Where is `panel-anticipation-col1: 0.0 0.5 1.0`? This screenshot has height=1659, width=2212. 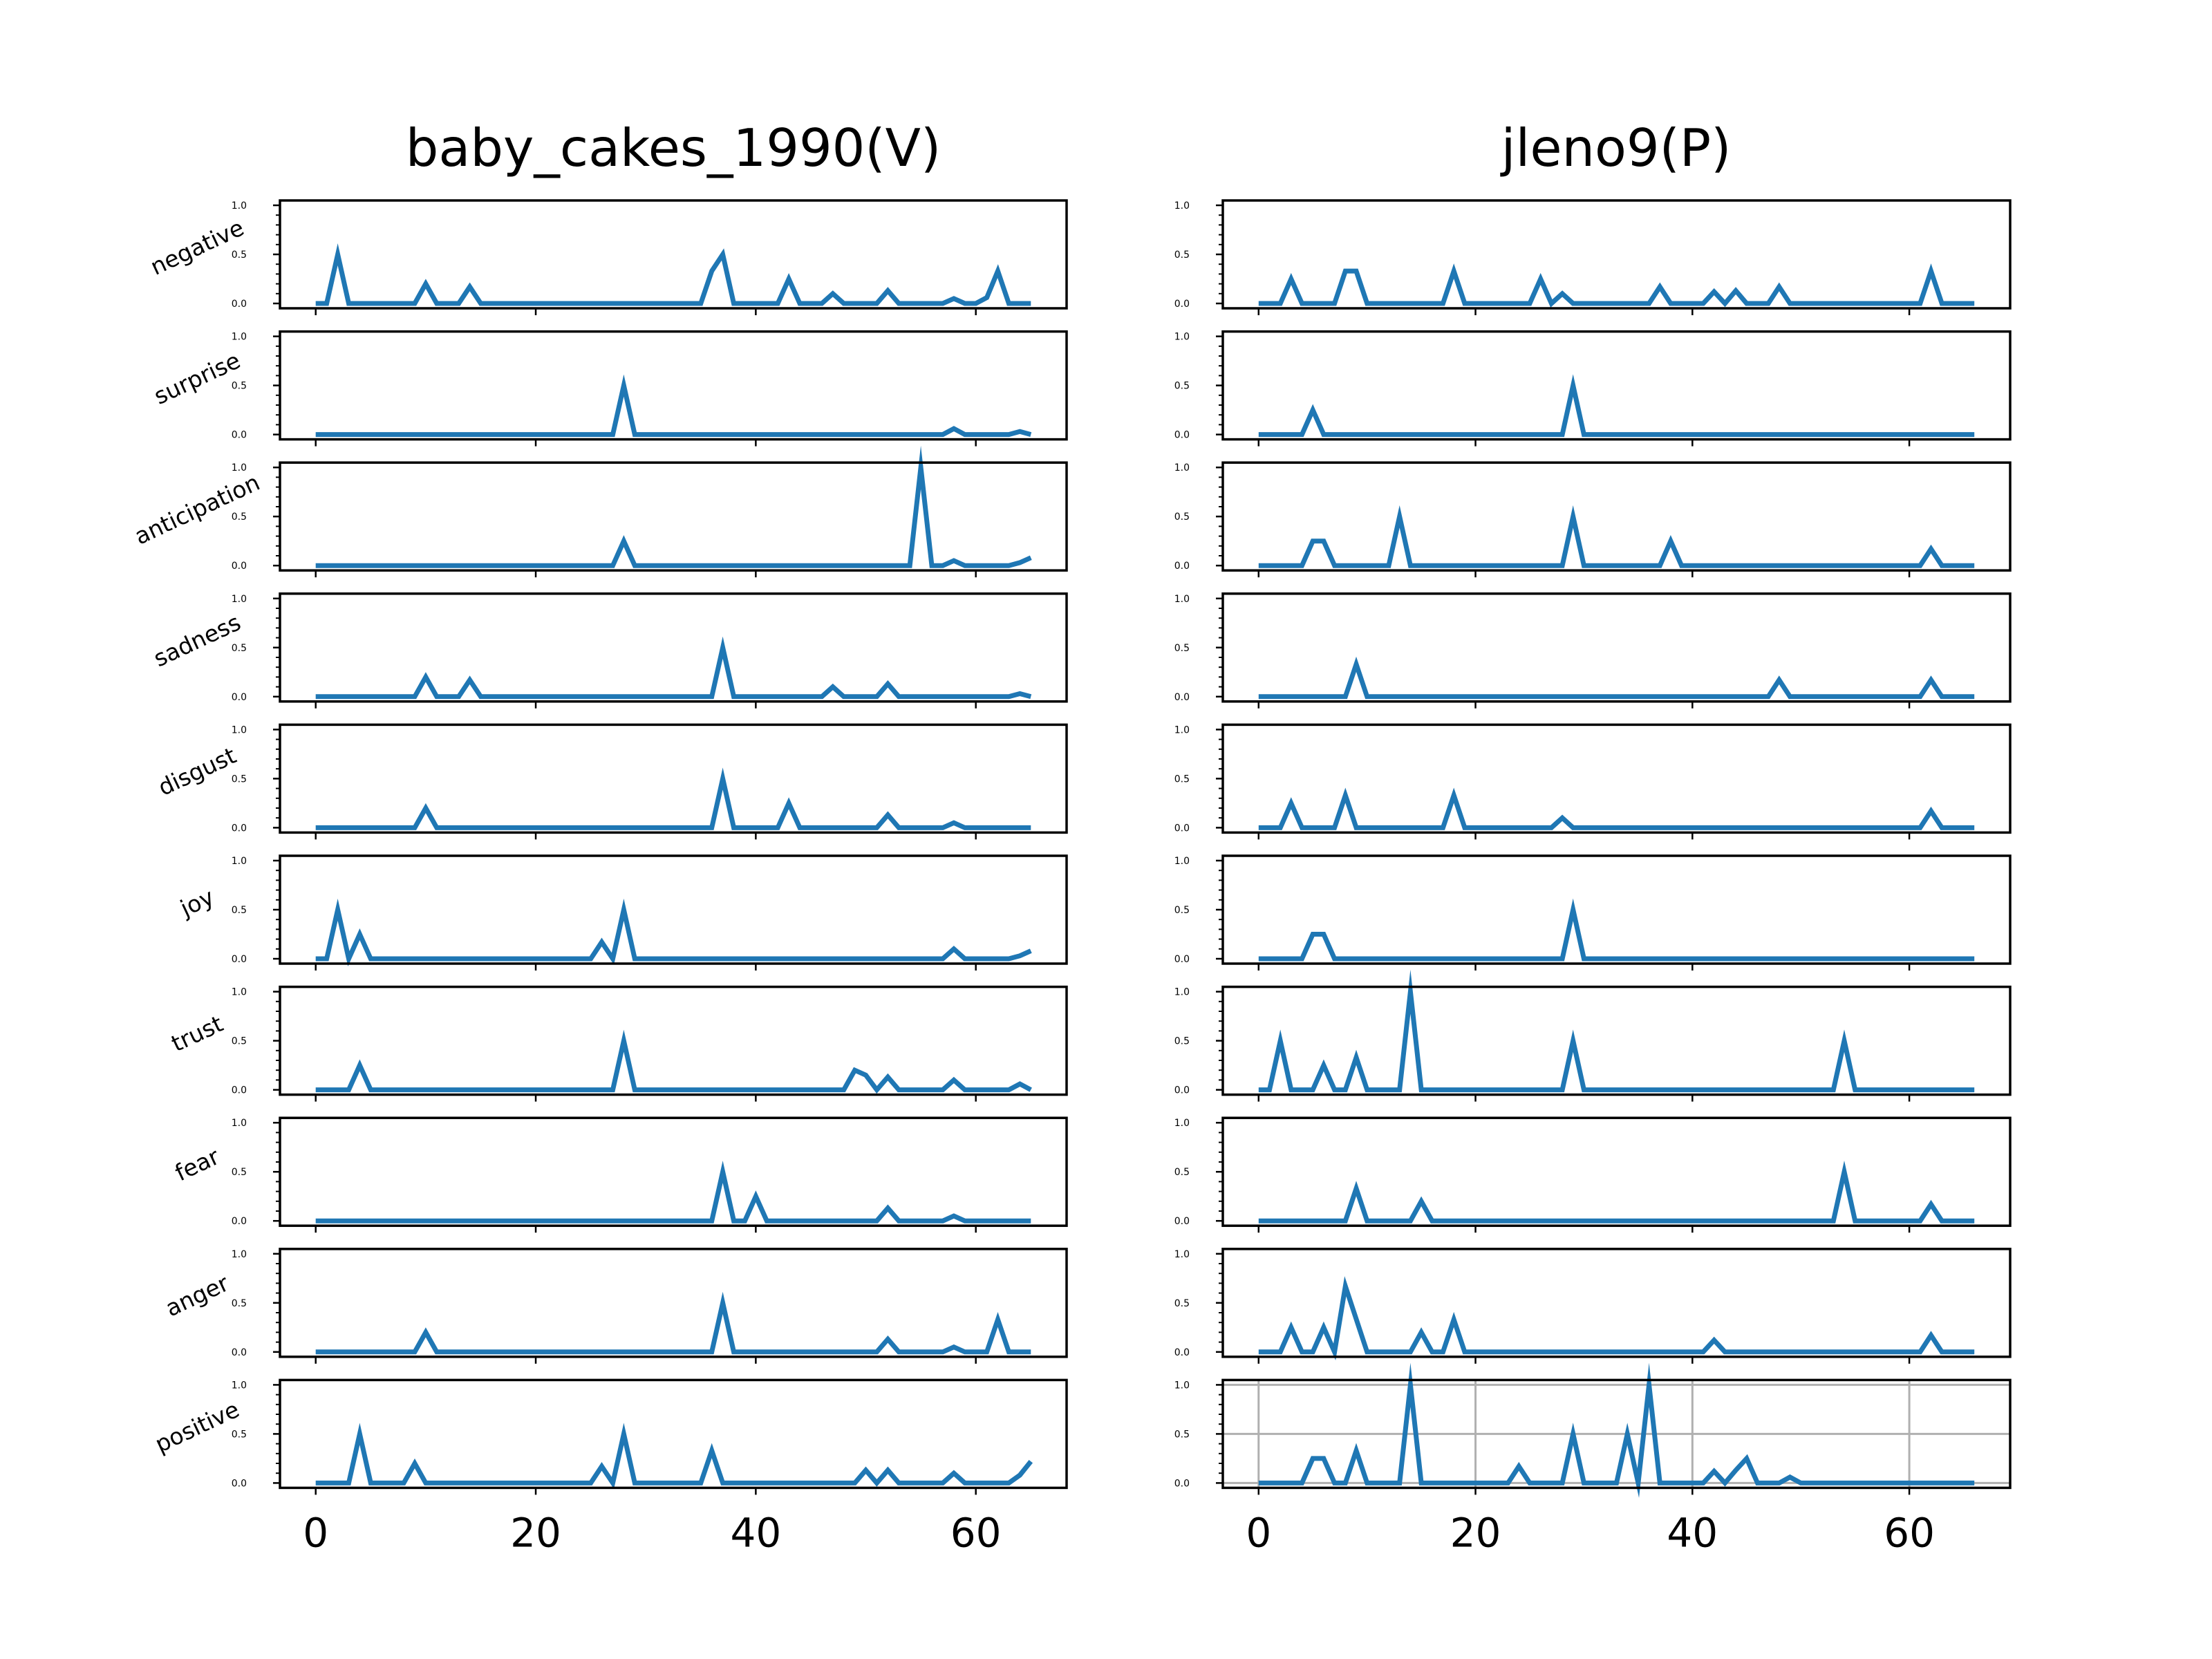 panel-anticipation-col1: 0.0 0.5 1.0 is located at coordinates (1593, 519).